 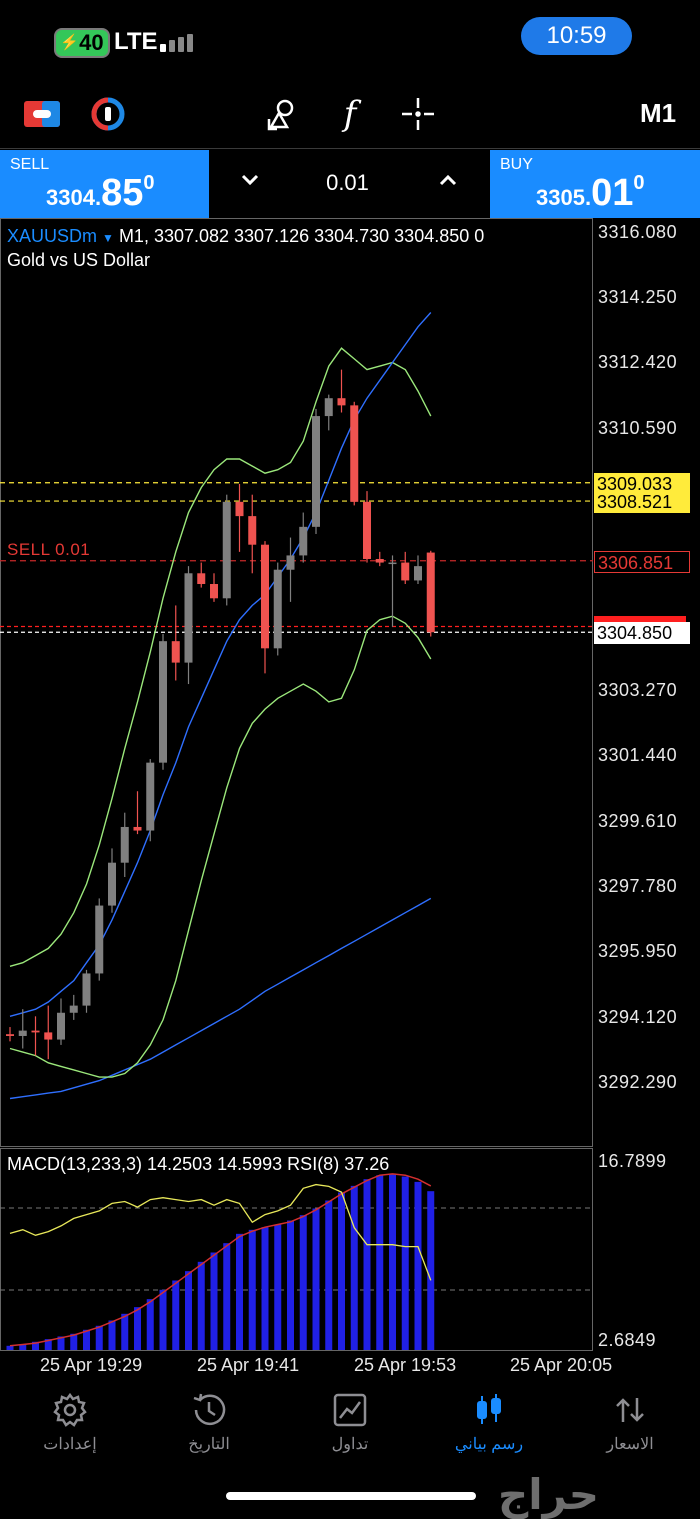 I want to click on tab-chart: رسم بياني, so click(x=489, y=1422).